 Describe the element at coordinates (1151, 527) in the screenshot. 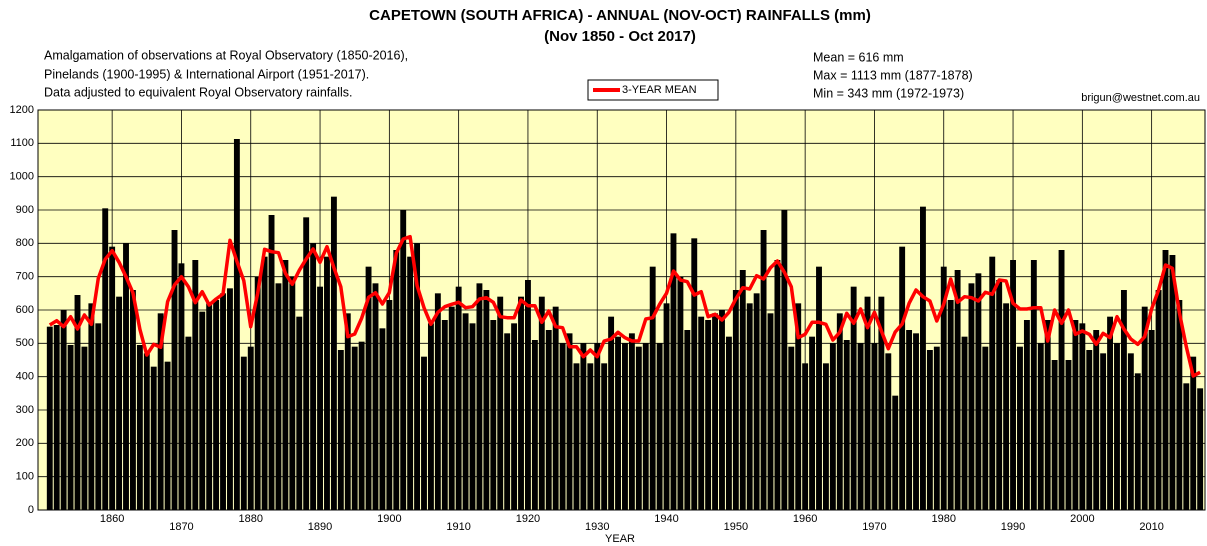

I see `x-tick-label: 2010` at that location.